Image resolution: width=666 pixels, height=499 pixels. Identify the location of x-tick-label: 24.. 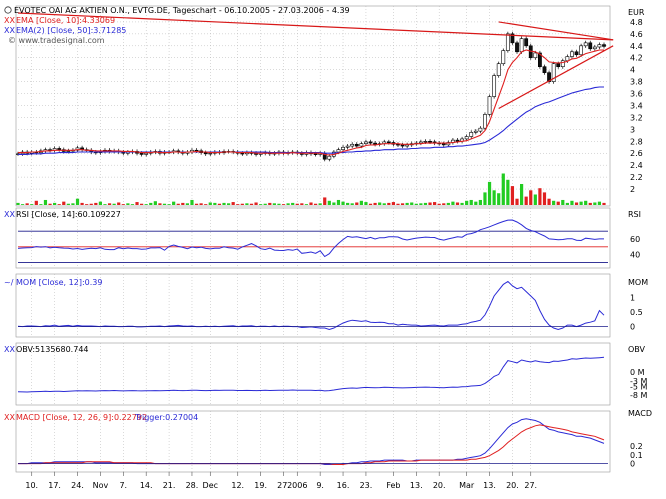
(77, 485).